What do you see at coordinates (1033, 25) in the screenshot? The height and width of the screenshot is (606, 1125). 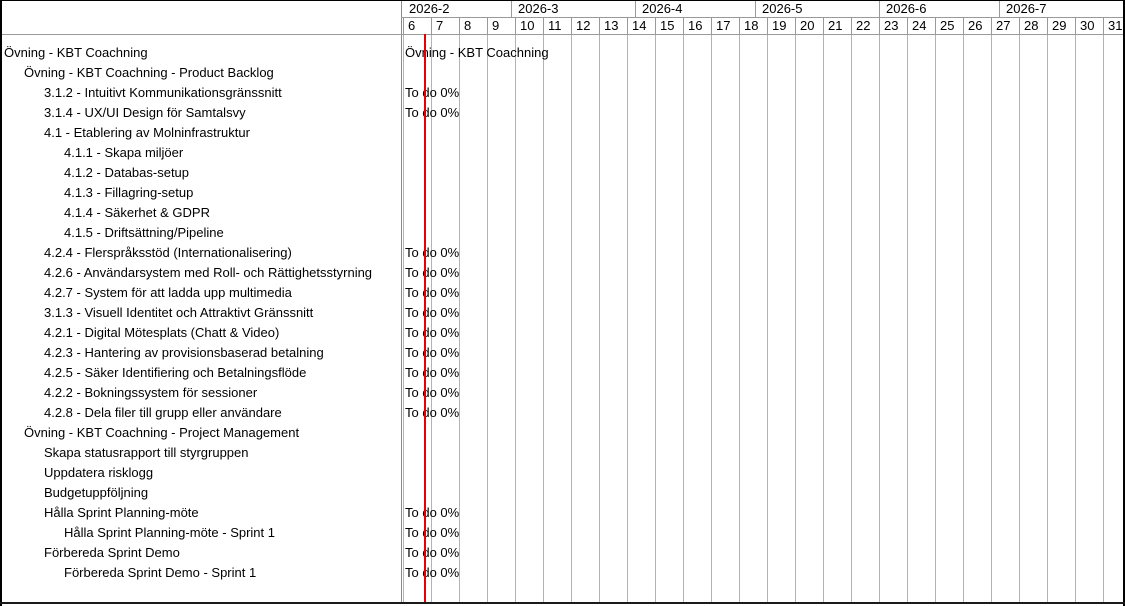 I see `timeline-week-cell: 28` at bounding box center [1033, 25].